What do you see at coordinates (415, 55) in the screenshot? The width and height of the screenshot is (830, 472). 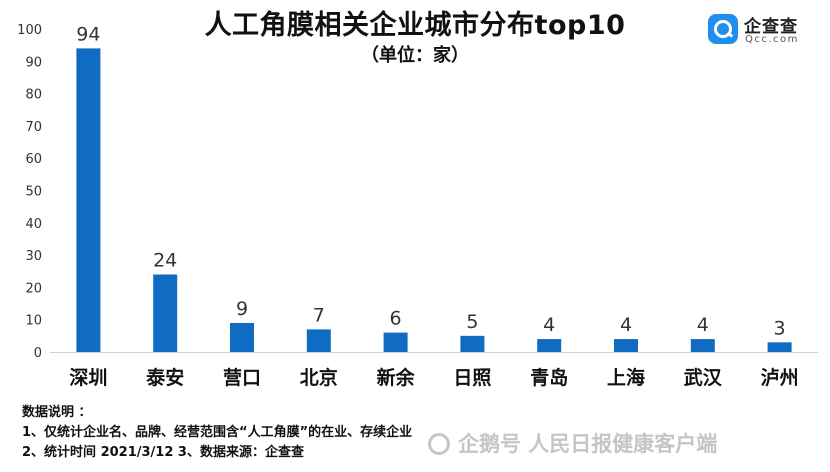 I see `chart-subtitle: （单位：家）` at bounding box center [415, 55].